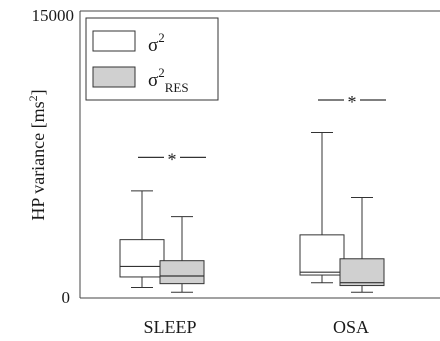 Image resolution: width=440 pixels, height=341 pixels. I want to click on significance-star-osa: *, so click(352, 102).